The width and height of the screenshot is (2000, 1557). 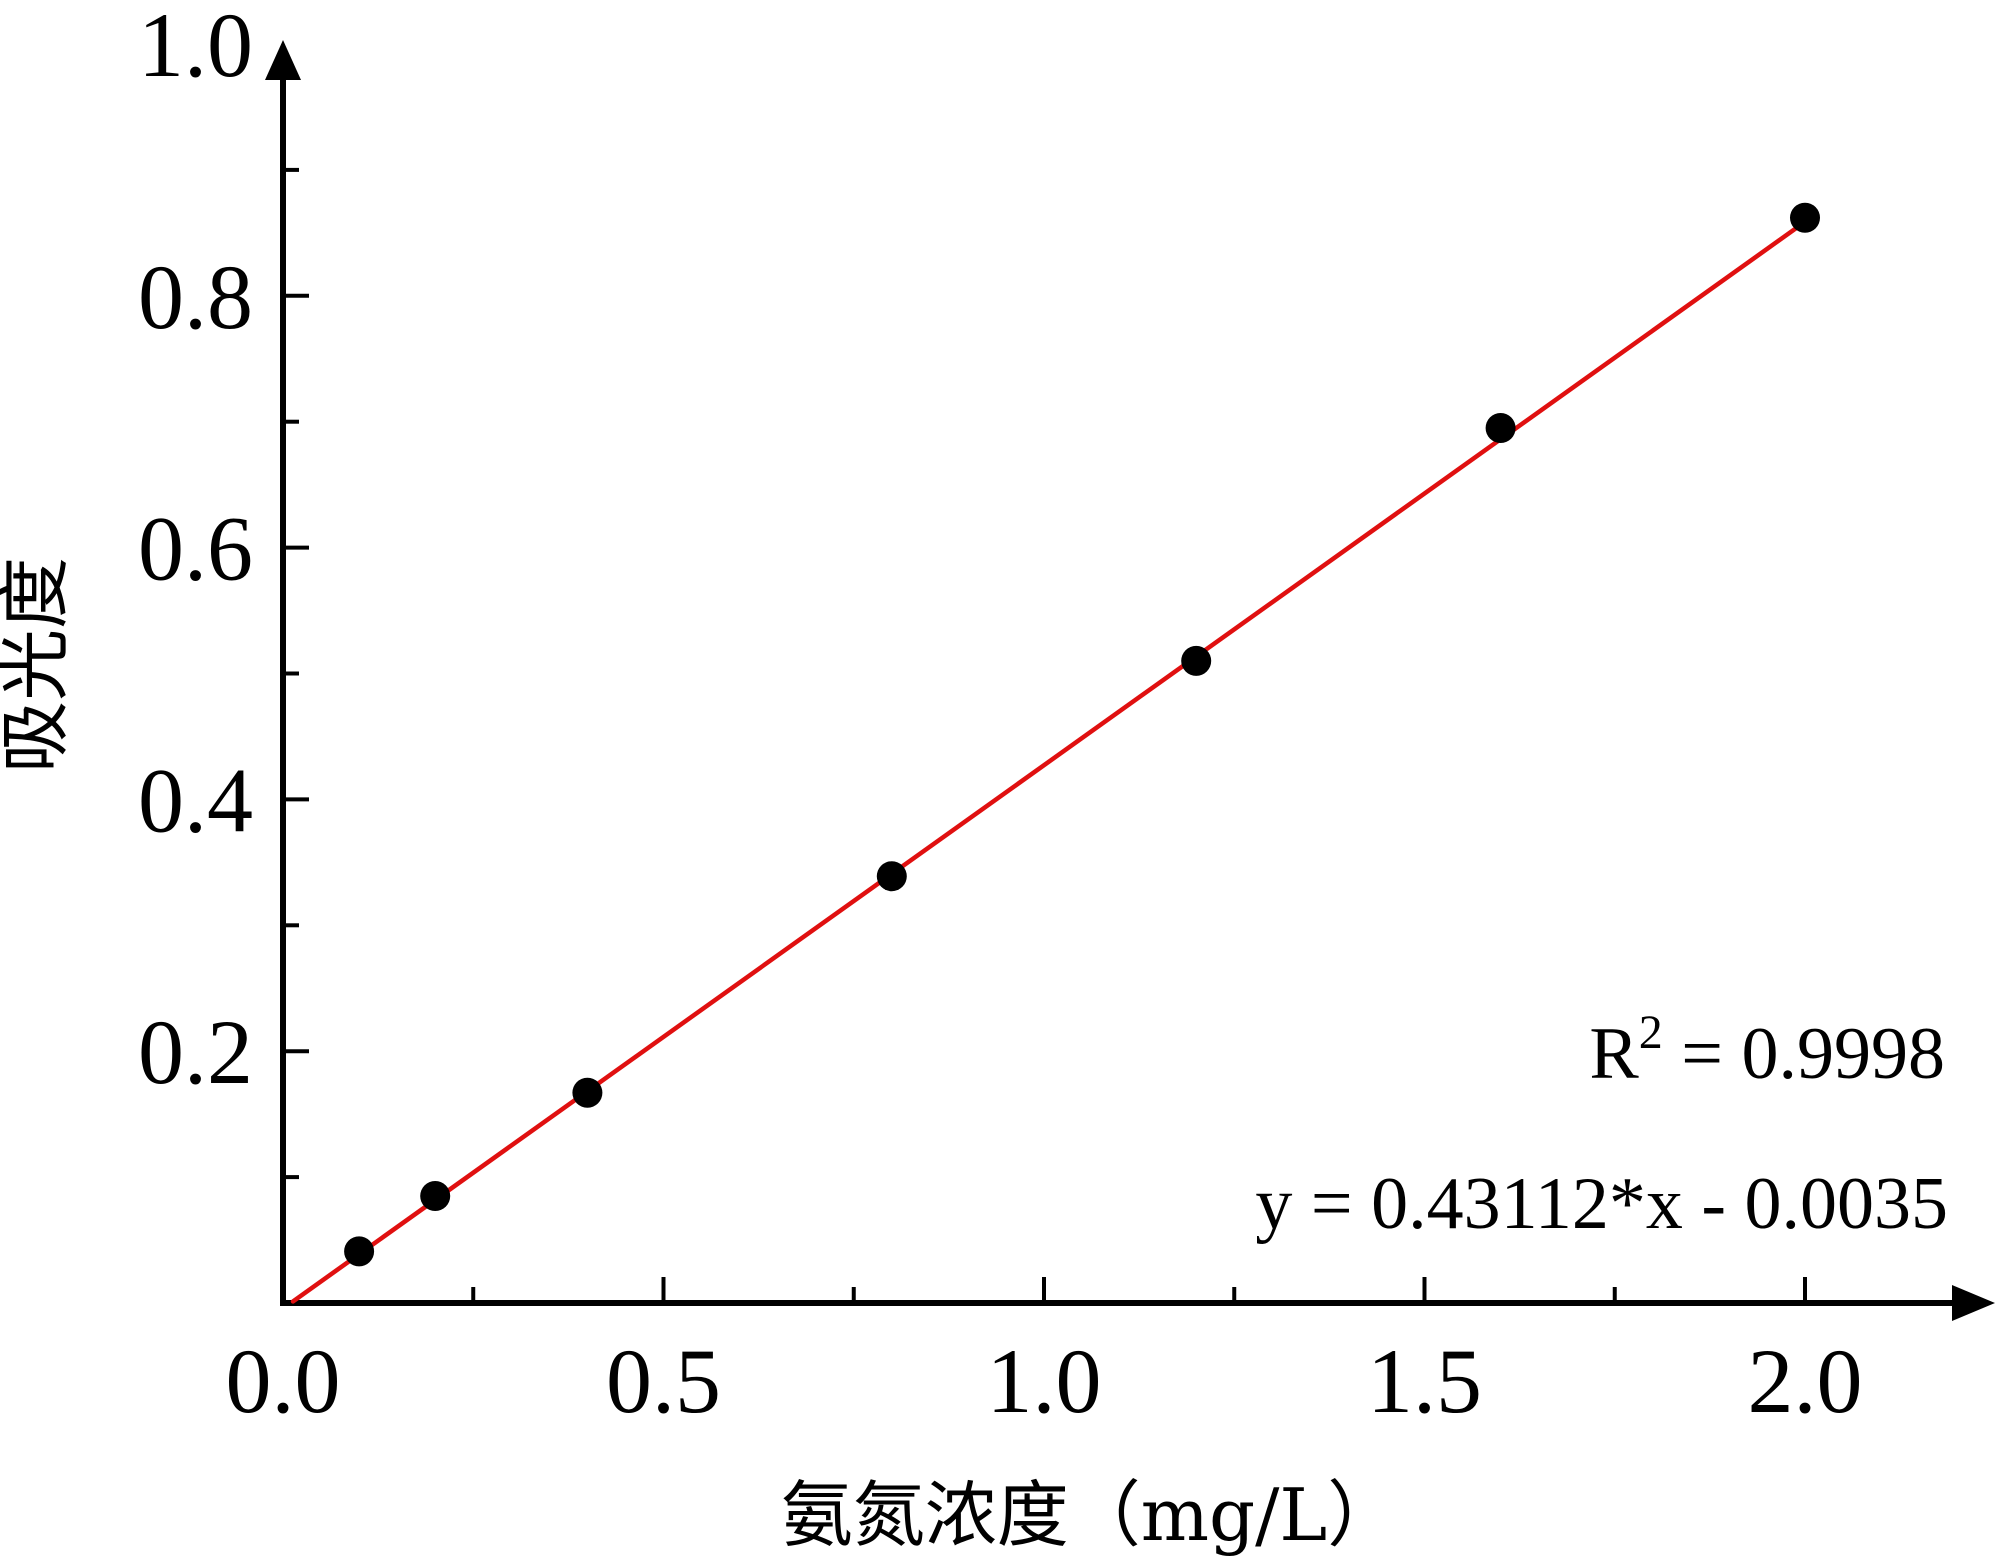 What do you see at coordinates (283, 60) in the screenshot?
I see `y-axis-arrow` at bounding box center [283, 60].